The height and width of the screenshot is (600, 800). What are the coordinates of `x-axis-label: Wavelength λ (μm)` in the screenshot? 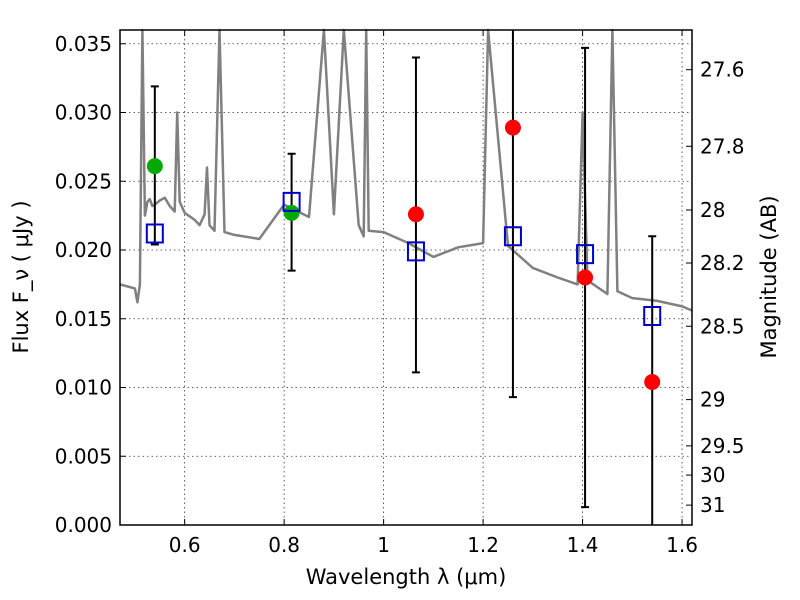 It's located at (406, 577).